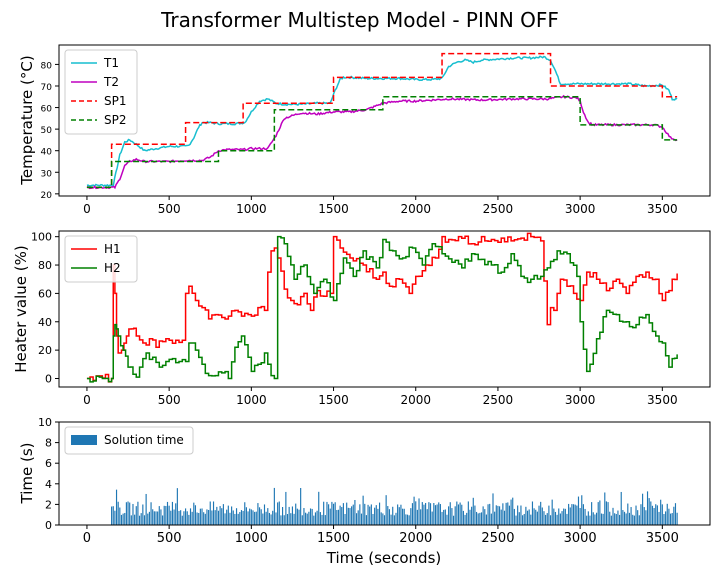 The width and height of the screenshot is (720, 576). What do you see at coordinates (384, 558) in the screenshot?
I see `x-axis-label: Time (seconds)` at bounding box center [384, 558].